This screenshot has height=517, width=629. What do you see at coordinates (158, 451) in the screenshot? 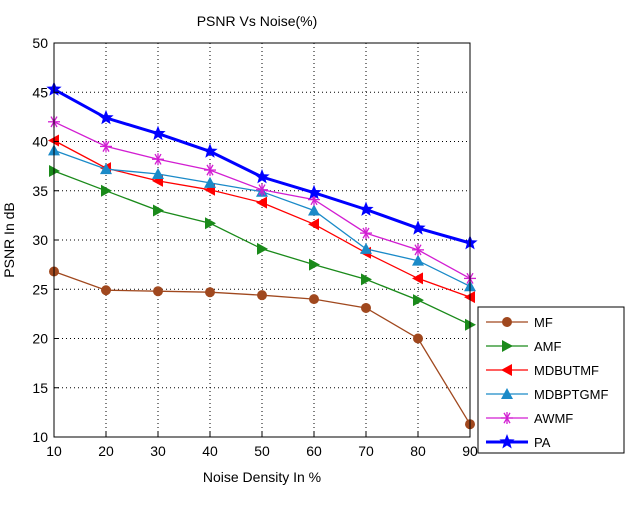
I see `x-tick-label: 30` at bounding box center [158, 451].